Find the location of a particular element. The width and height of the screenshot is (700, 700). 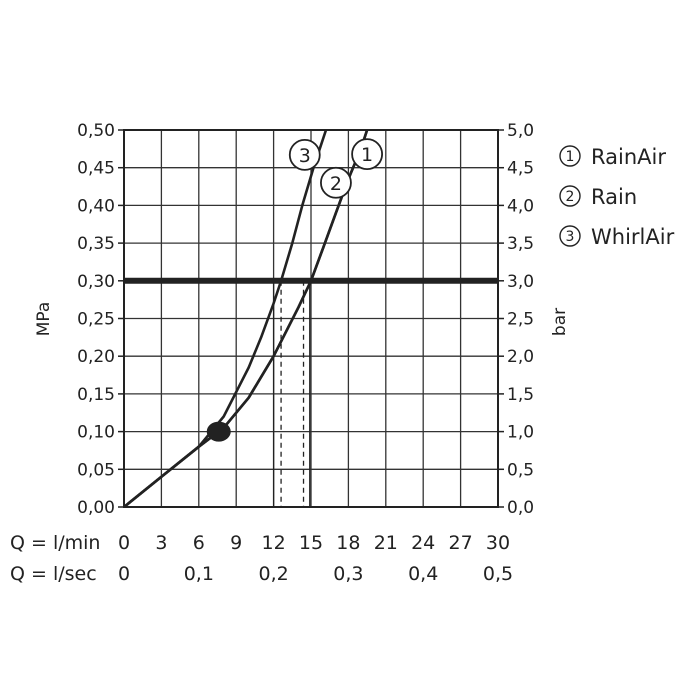

x-axis-label-primary: Q = l/min is located at coordinates (55, 543).